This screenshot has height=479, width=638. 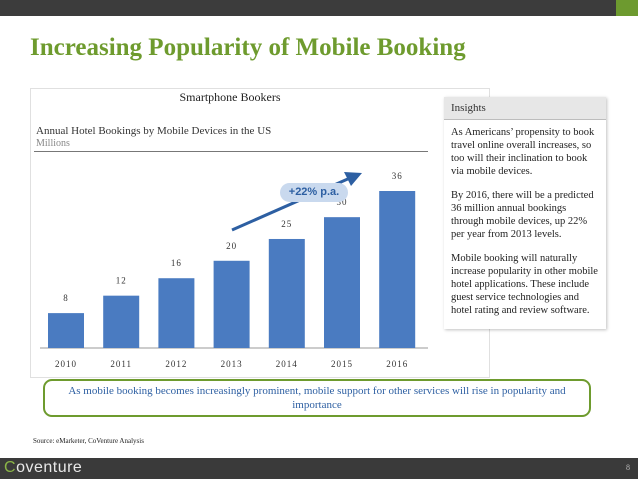 What do you see at coordinates (121, 364) in the screenshot?
I see `x-tick-2011: 2011` at bounding box center [121, 364].